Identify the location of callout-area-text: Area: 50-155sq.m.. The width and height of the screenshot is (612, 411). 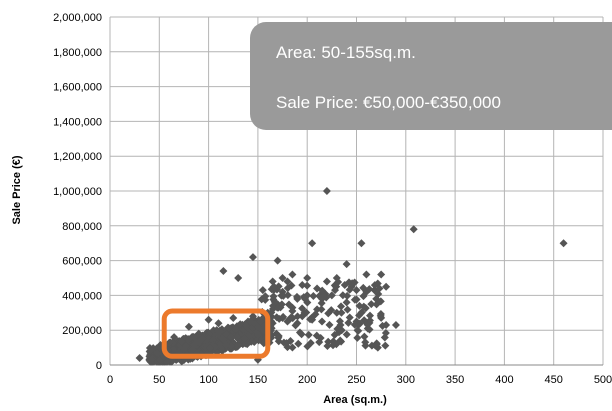
(346, 52).